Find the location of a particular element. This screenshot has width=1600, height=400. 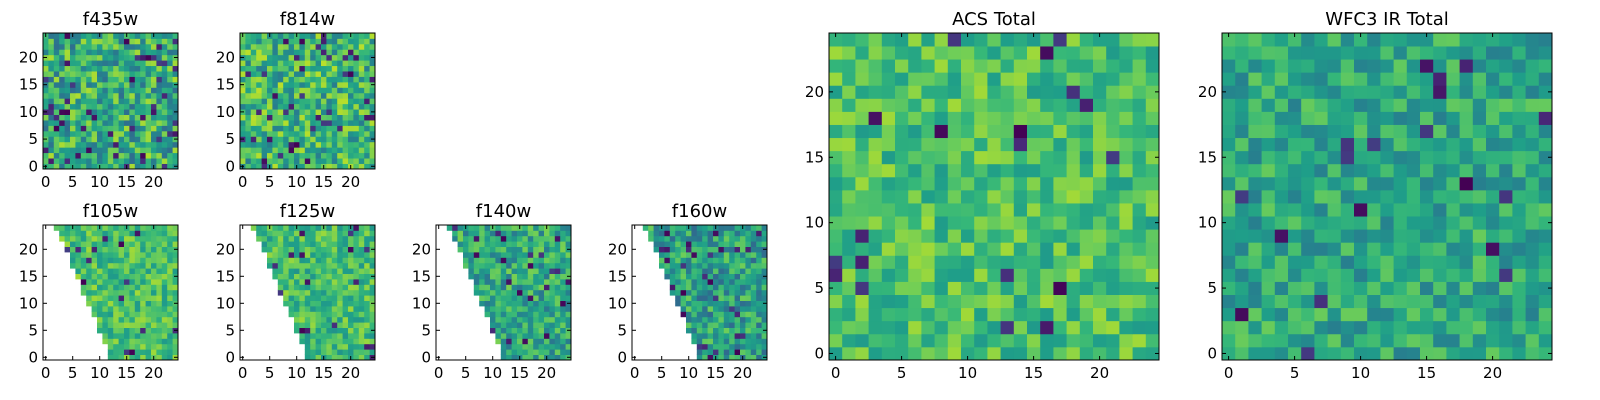

x-tick-label: 15 is located at coordinates (1426, 373).